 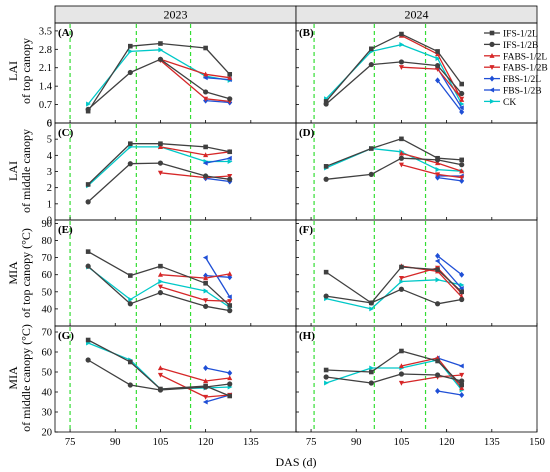 What do you see at coordinates (49, 221) in the screenshot?
I see `y-tick-label: 0` at bounding box center [49, 221].